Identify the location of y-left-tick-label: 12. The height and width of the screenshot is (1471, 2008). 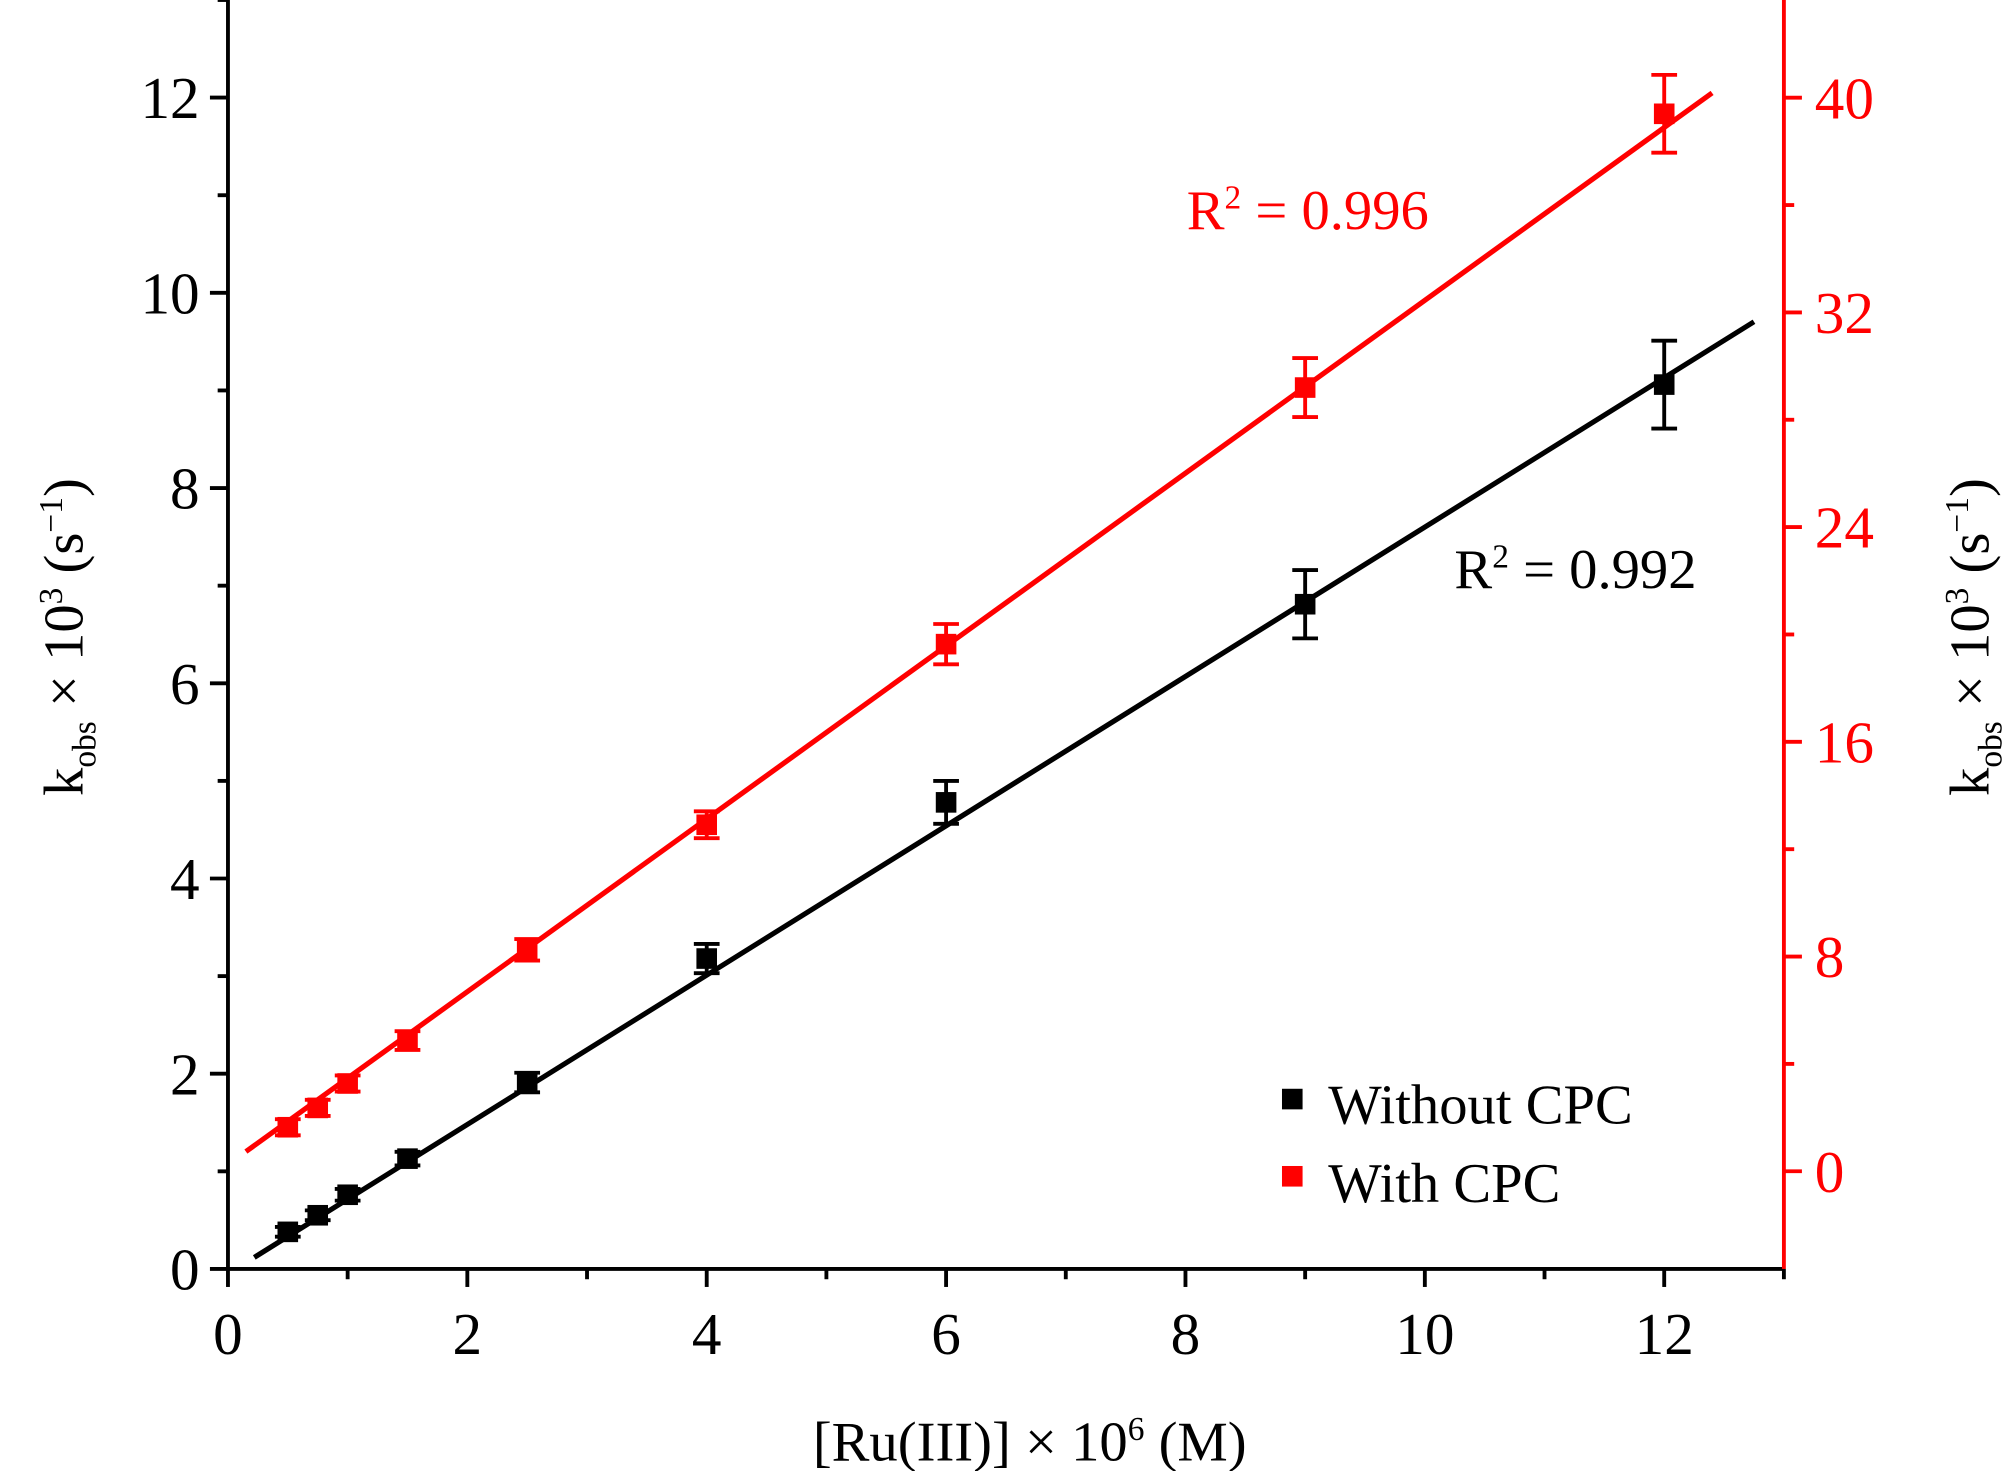
(169, 98).